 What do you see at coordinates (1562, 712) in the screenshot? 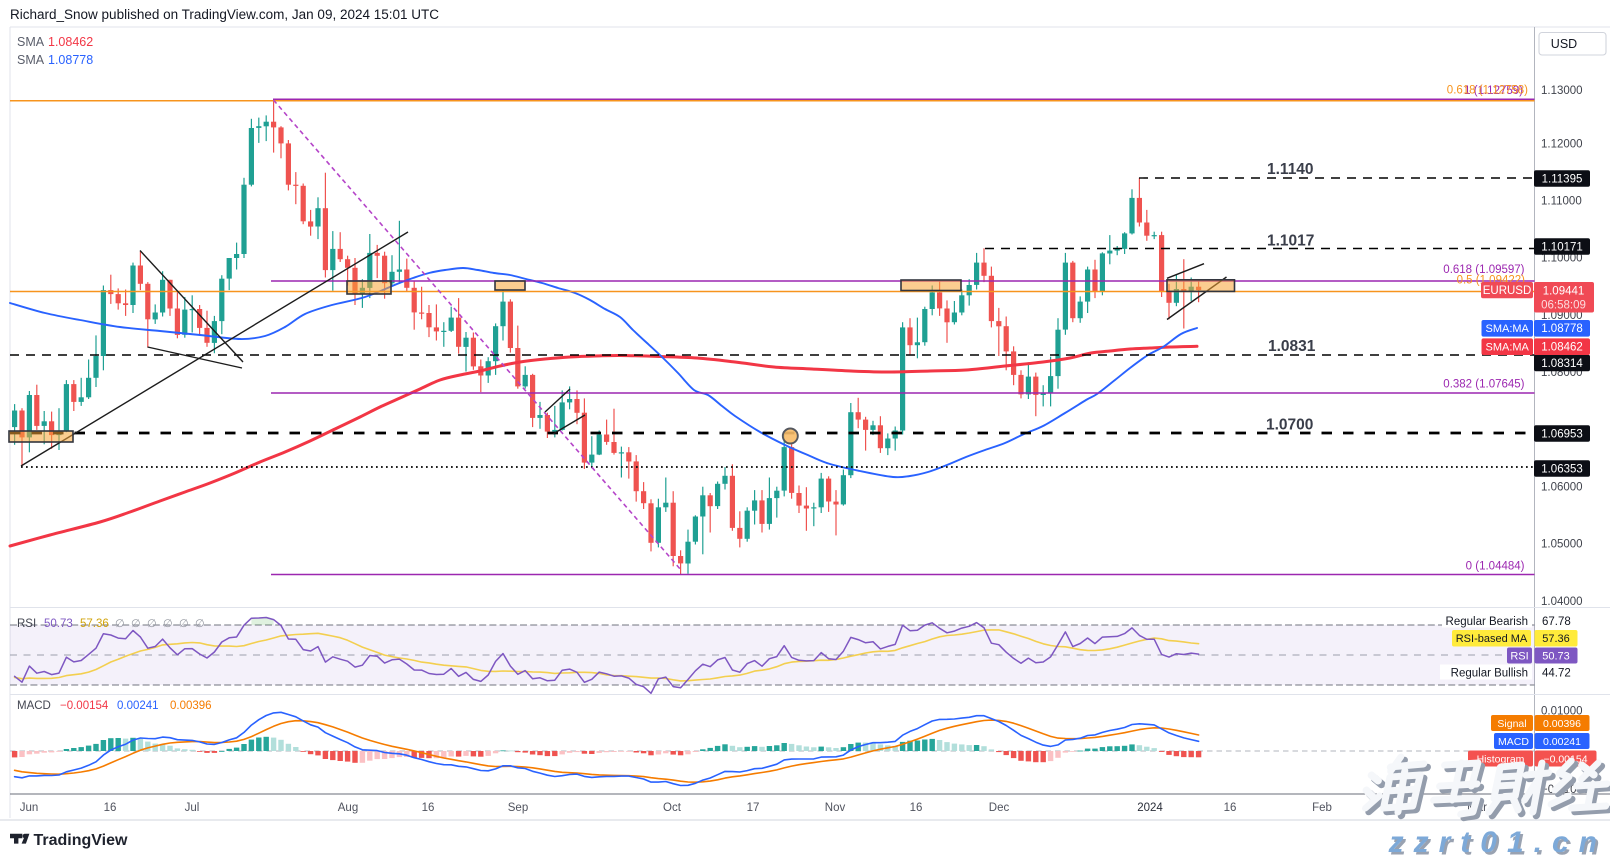
I see `svg-text: 0.01000` at bounding box center [1562, 712].